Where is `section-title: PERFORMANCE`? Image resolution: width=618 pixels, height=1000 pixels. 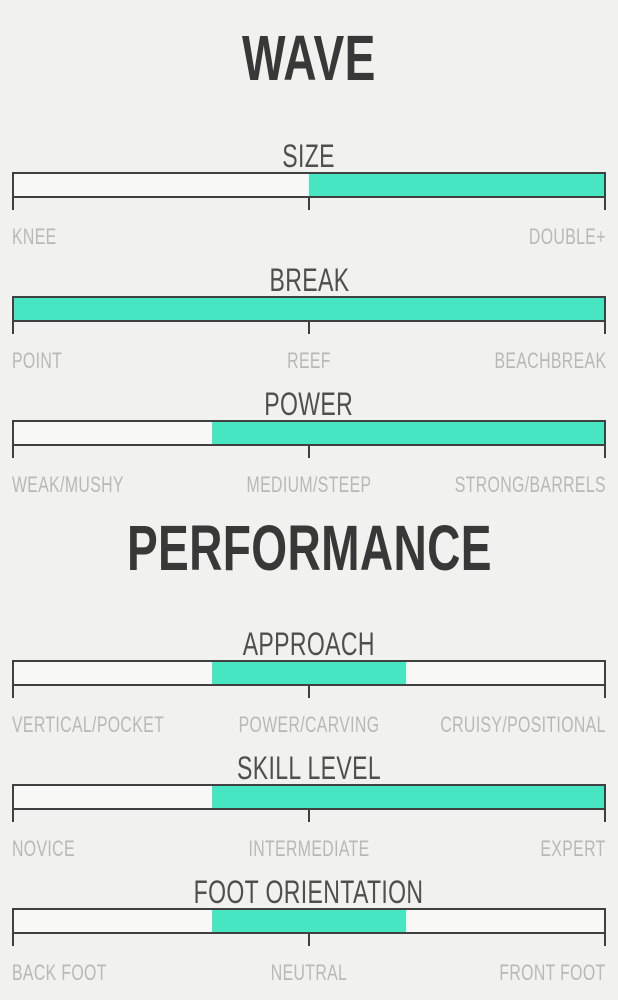 section-title: PERFORMANCE is located at coordinates (309, 548).